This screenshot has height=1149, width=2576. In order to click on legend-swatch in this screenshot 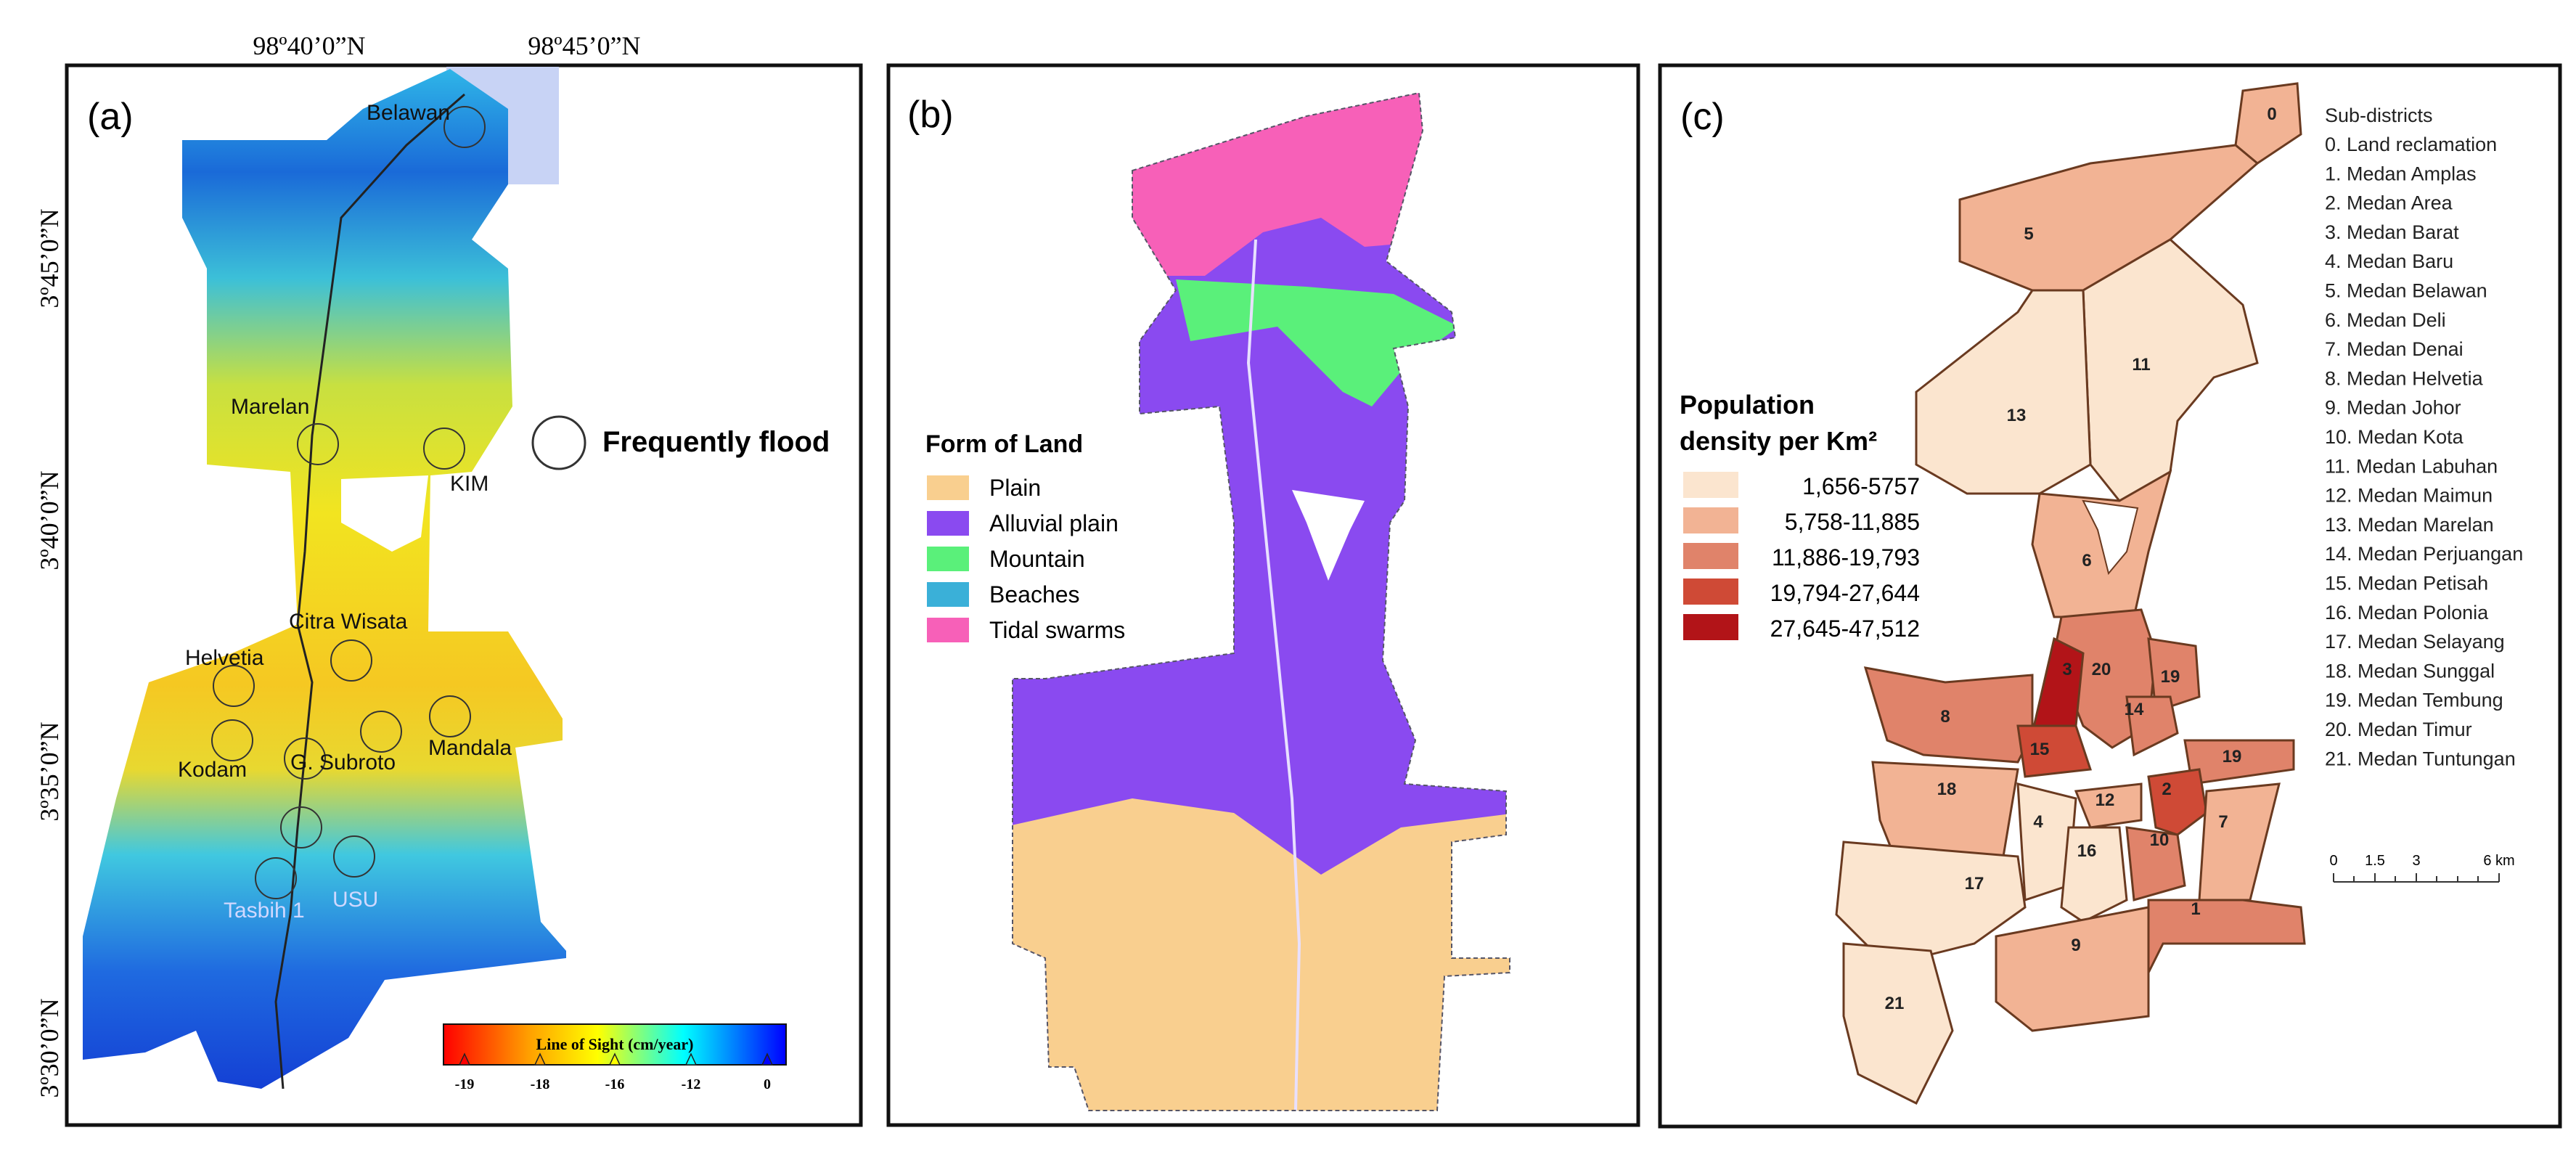, I will do `click(948, 487)`.